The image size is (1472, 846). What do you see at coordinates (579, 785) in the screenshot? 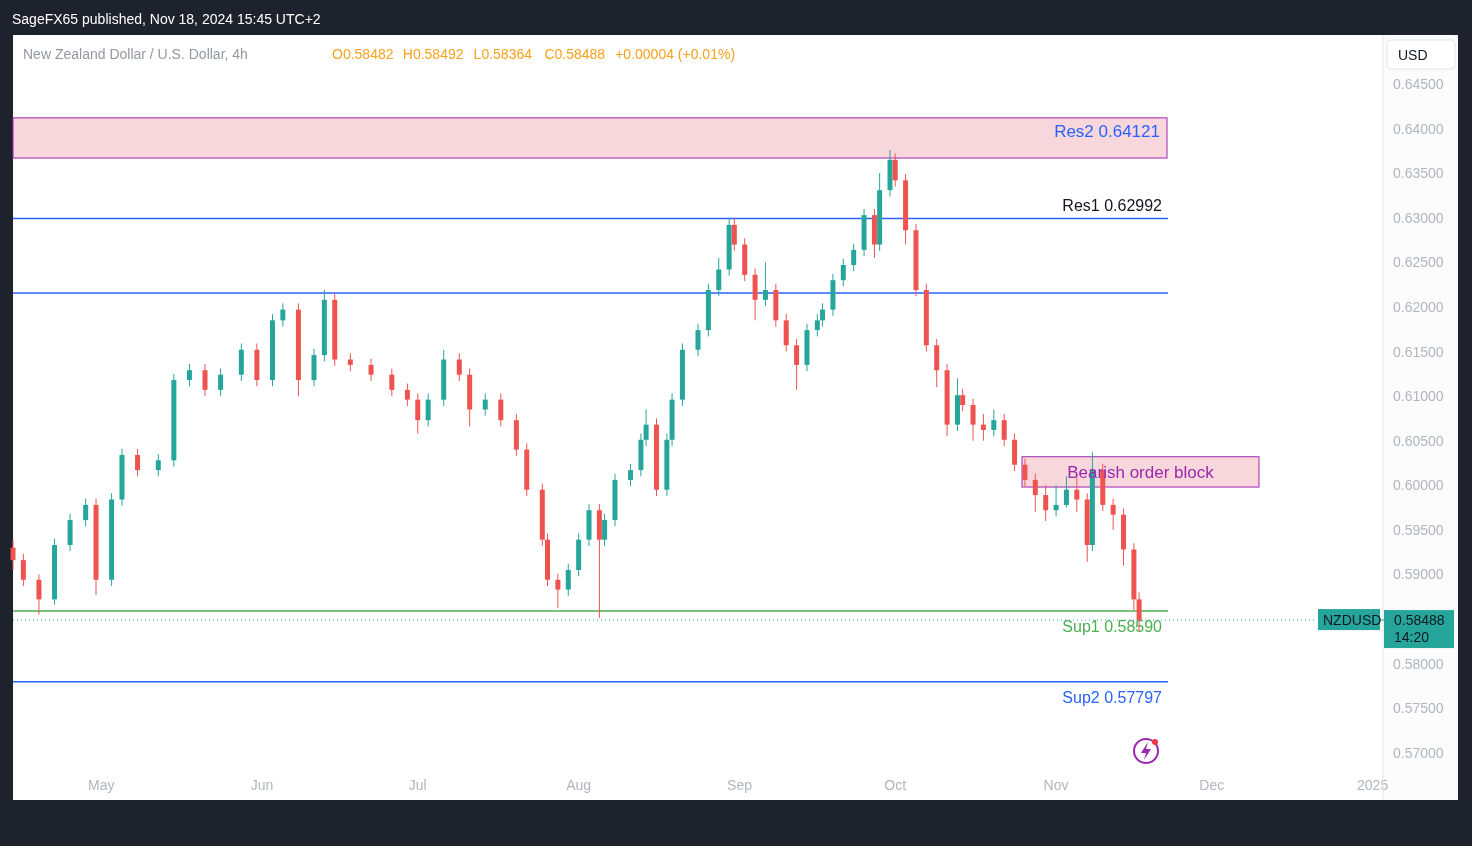
I see `x-tick-label: Aug` at bounding box center [579, 785].